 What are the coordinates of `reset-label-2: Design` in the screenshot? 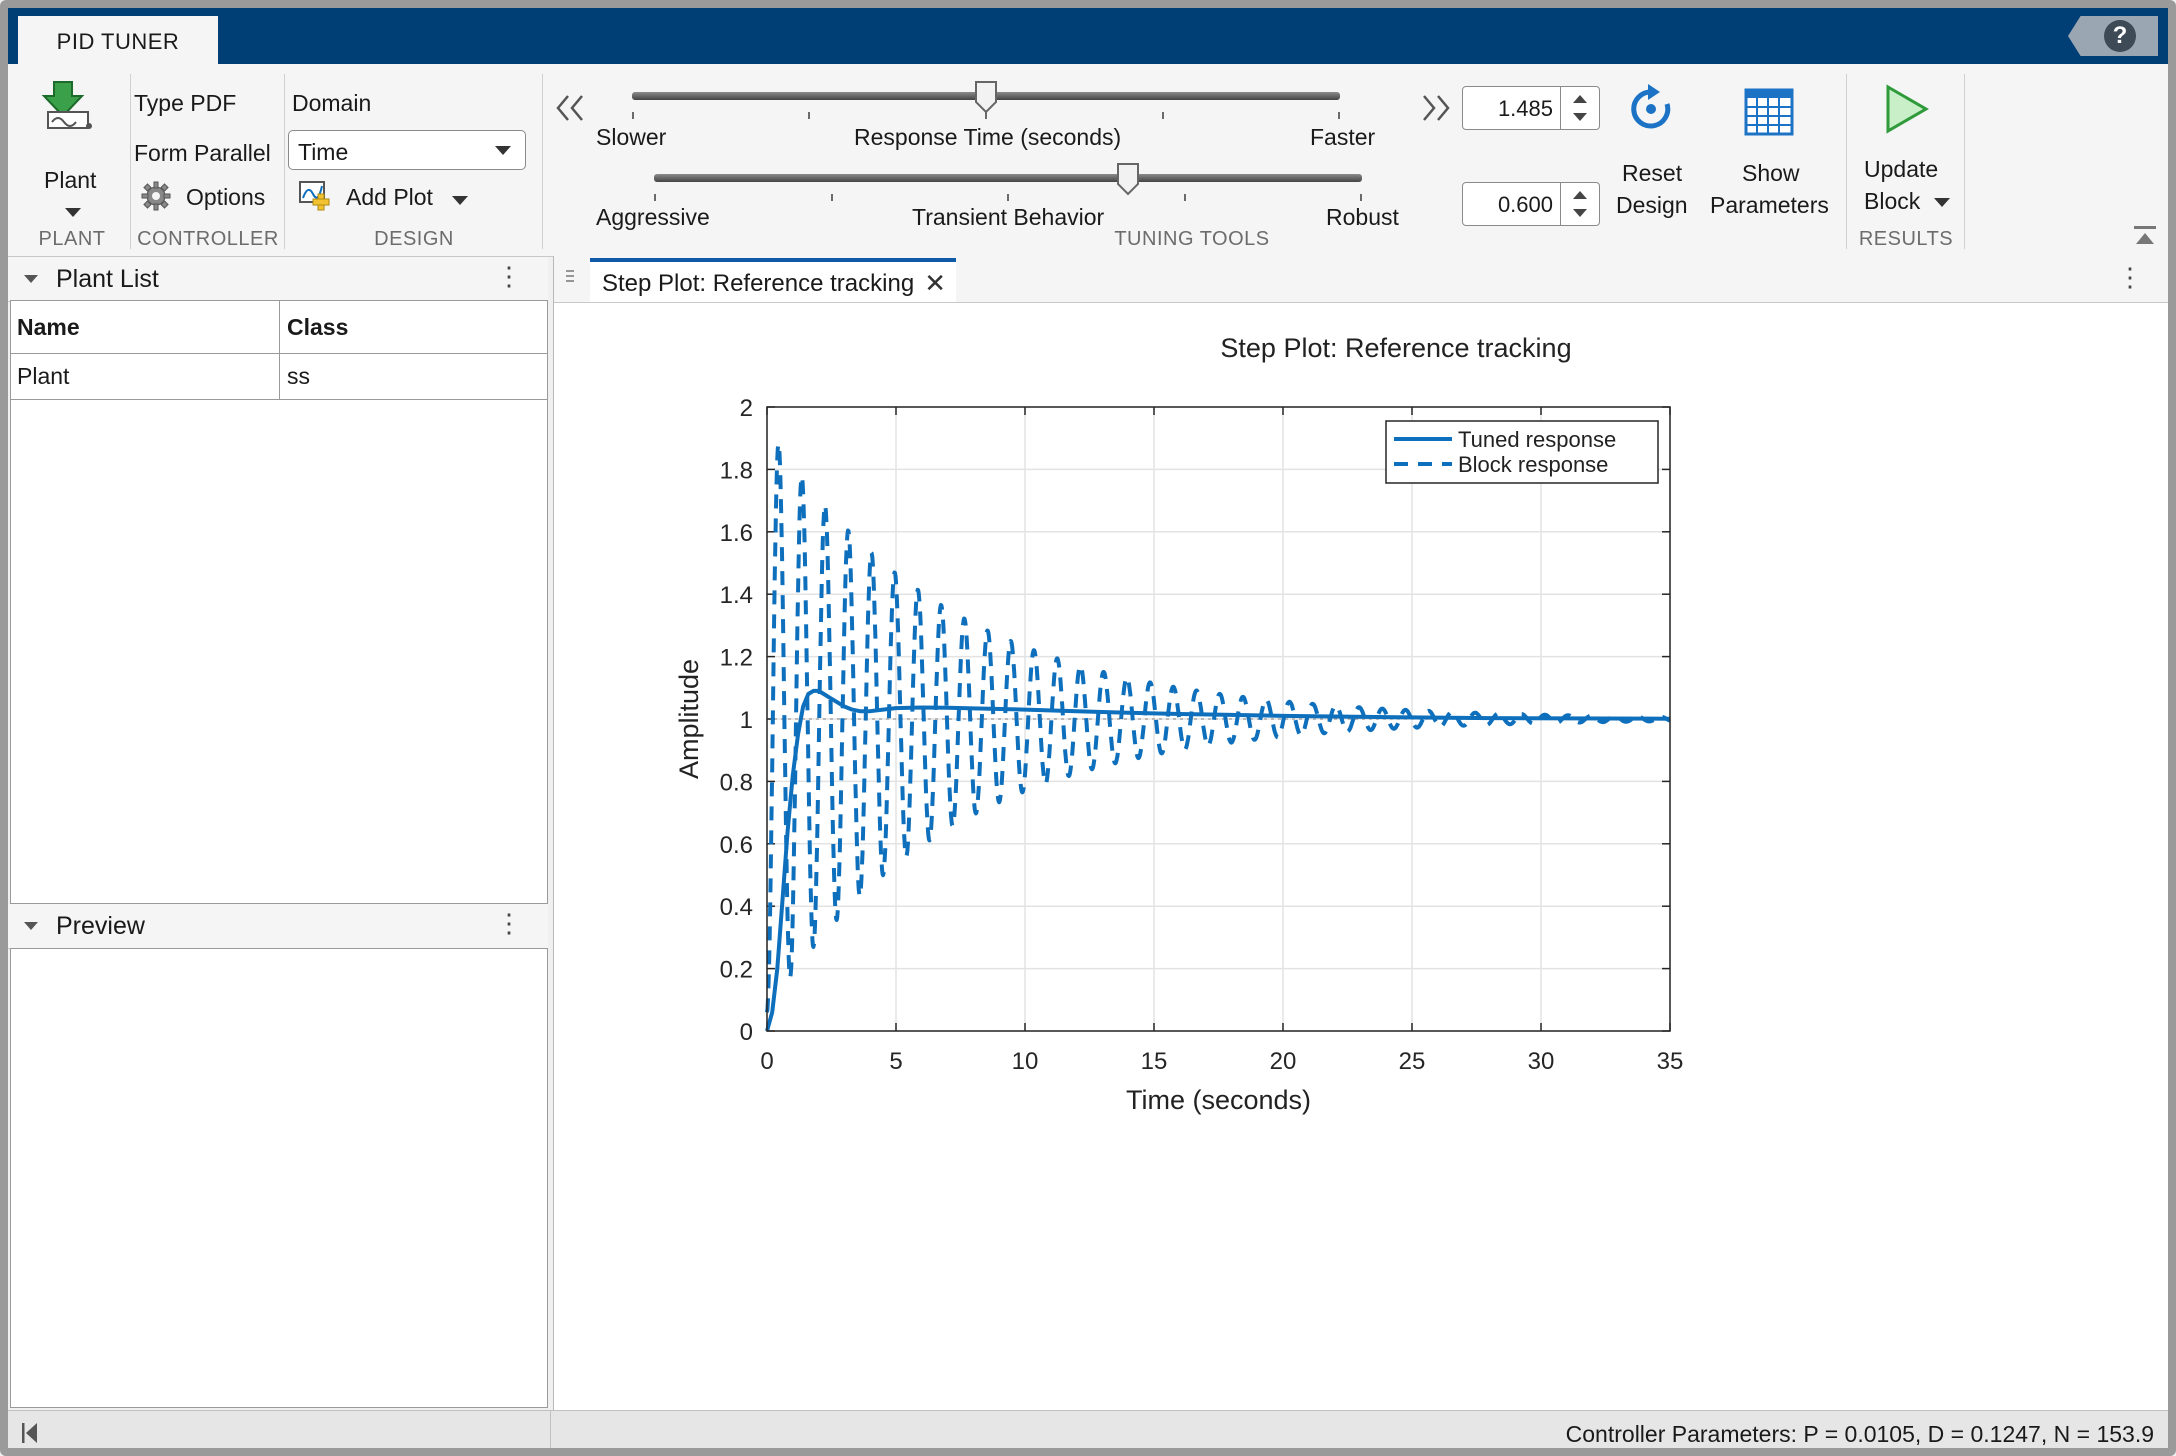 It's located at (1652, 205).